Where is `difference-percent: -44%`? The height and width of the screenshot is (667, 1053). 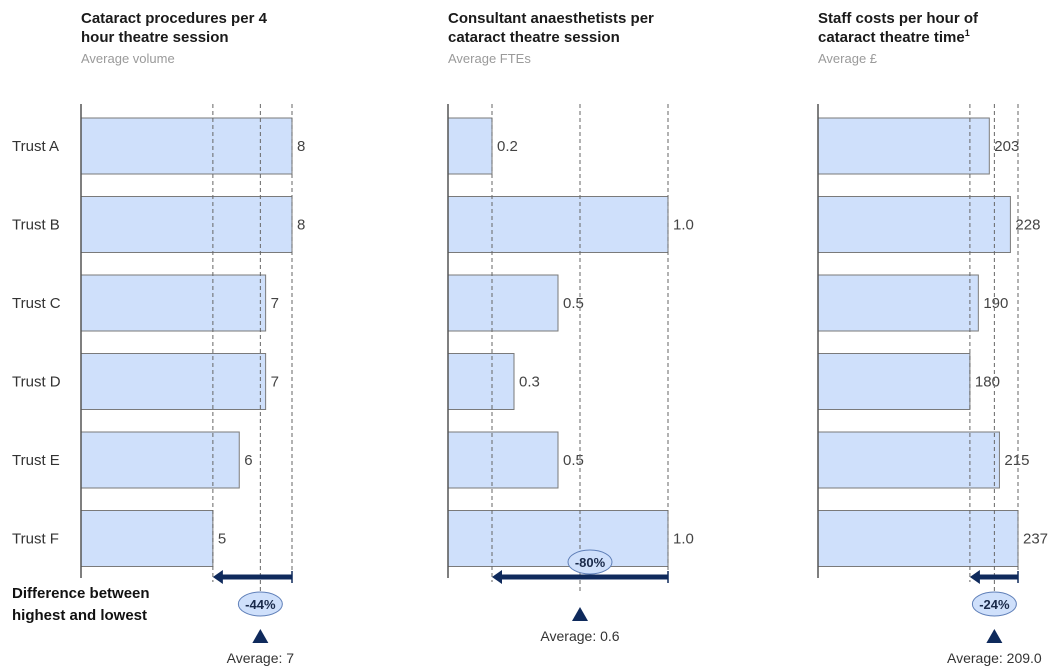 difference-percent: -44% is located at coordinates (260, 604).